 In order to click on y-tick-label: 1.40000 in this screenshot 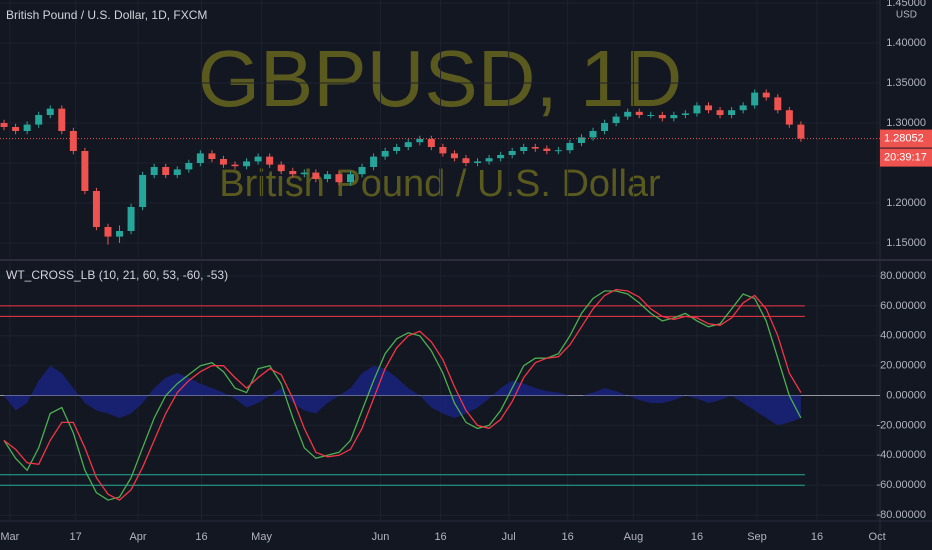, I will do `click(906, 43)`.